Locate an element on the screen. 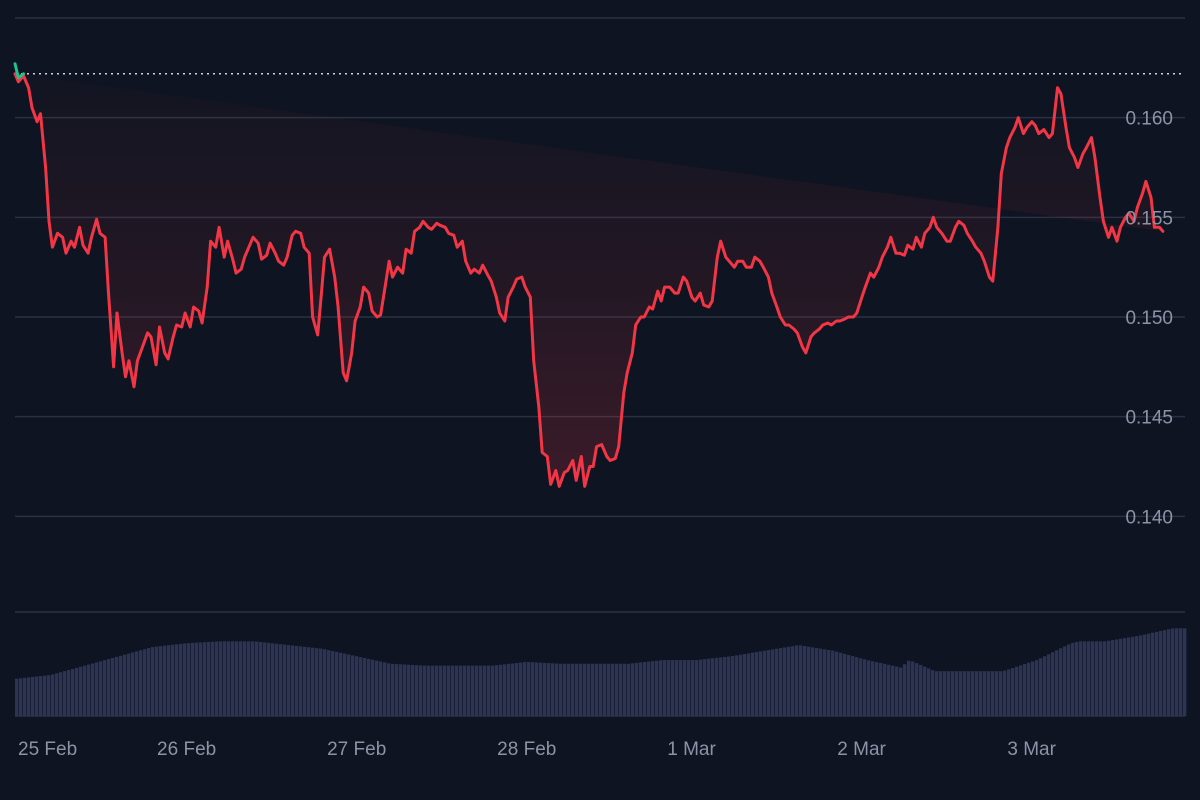 The image size is (1200, 800). y-tick-label-0.140: 0.140 is located at coordinates (1149, 517).